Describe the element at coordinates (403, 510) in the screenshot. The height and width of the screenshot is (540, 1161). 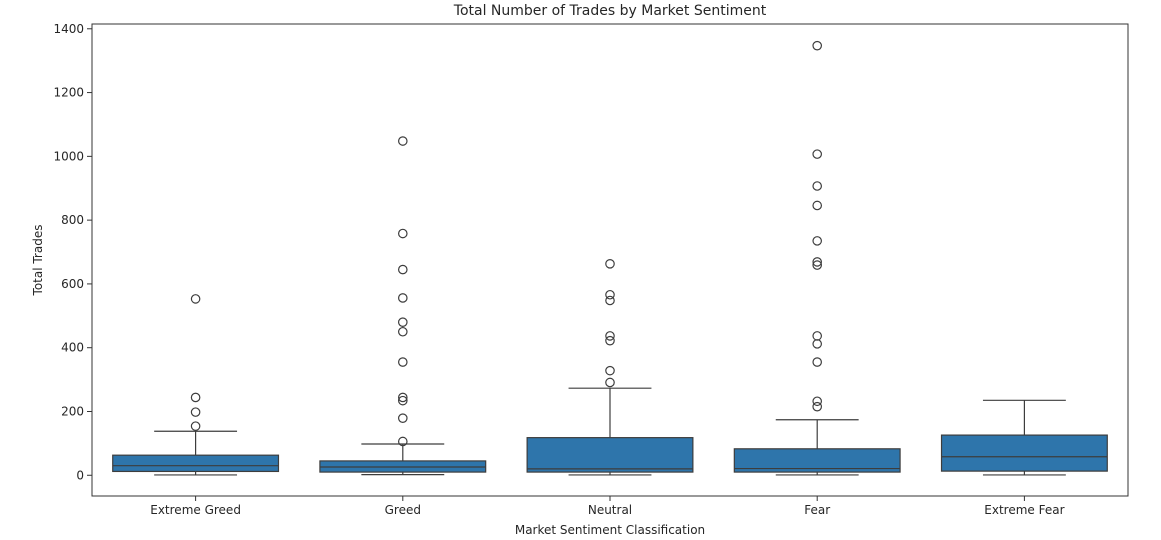
I see `x-tick-label: Greed` at that location.